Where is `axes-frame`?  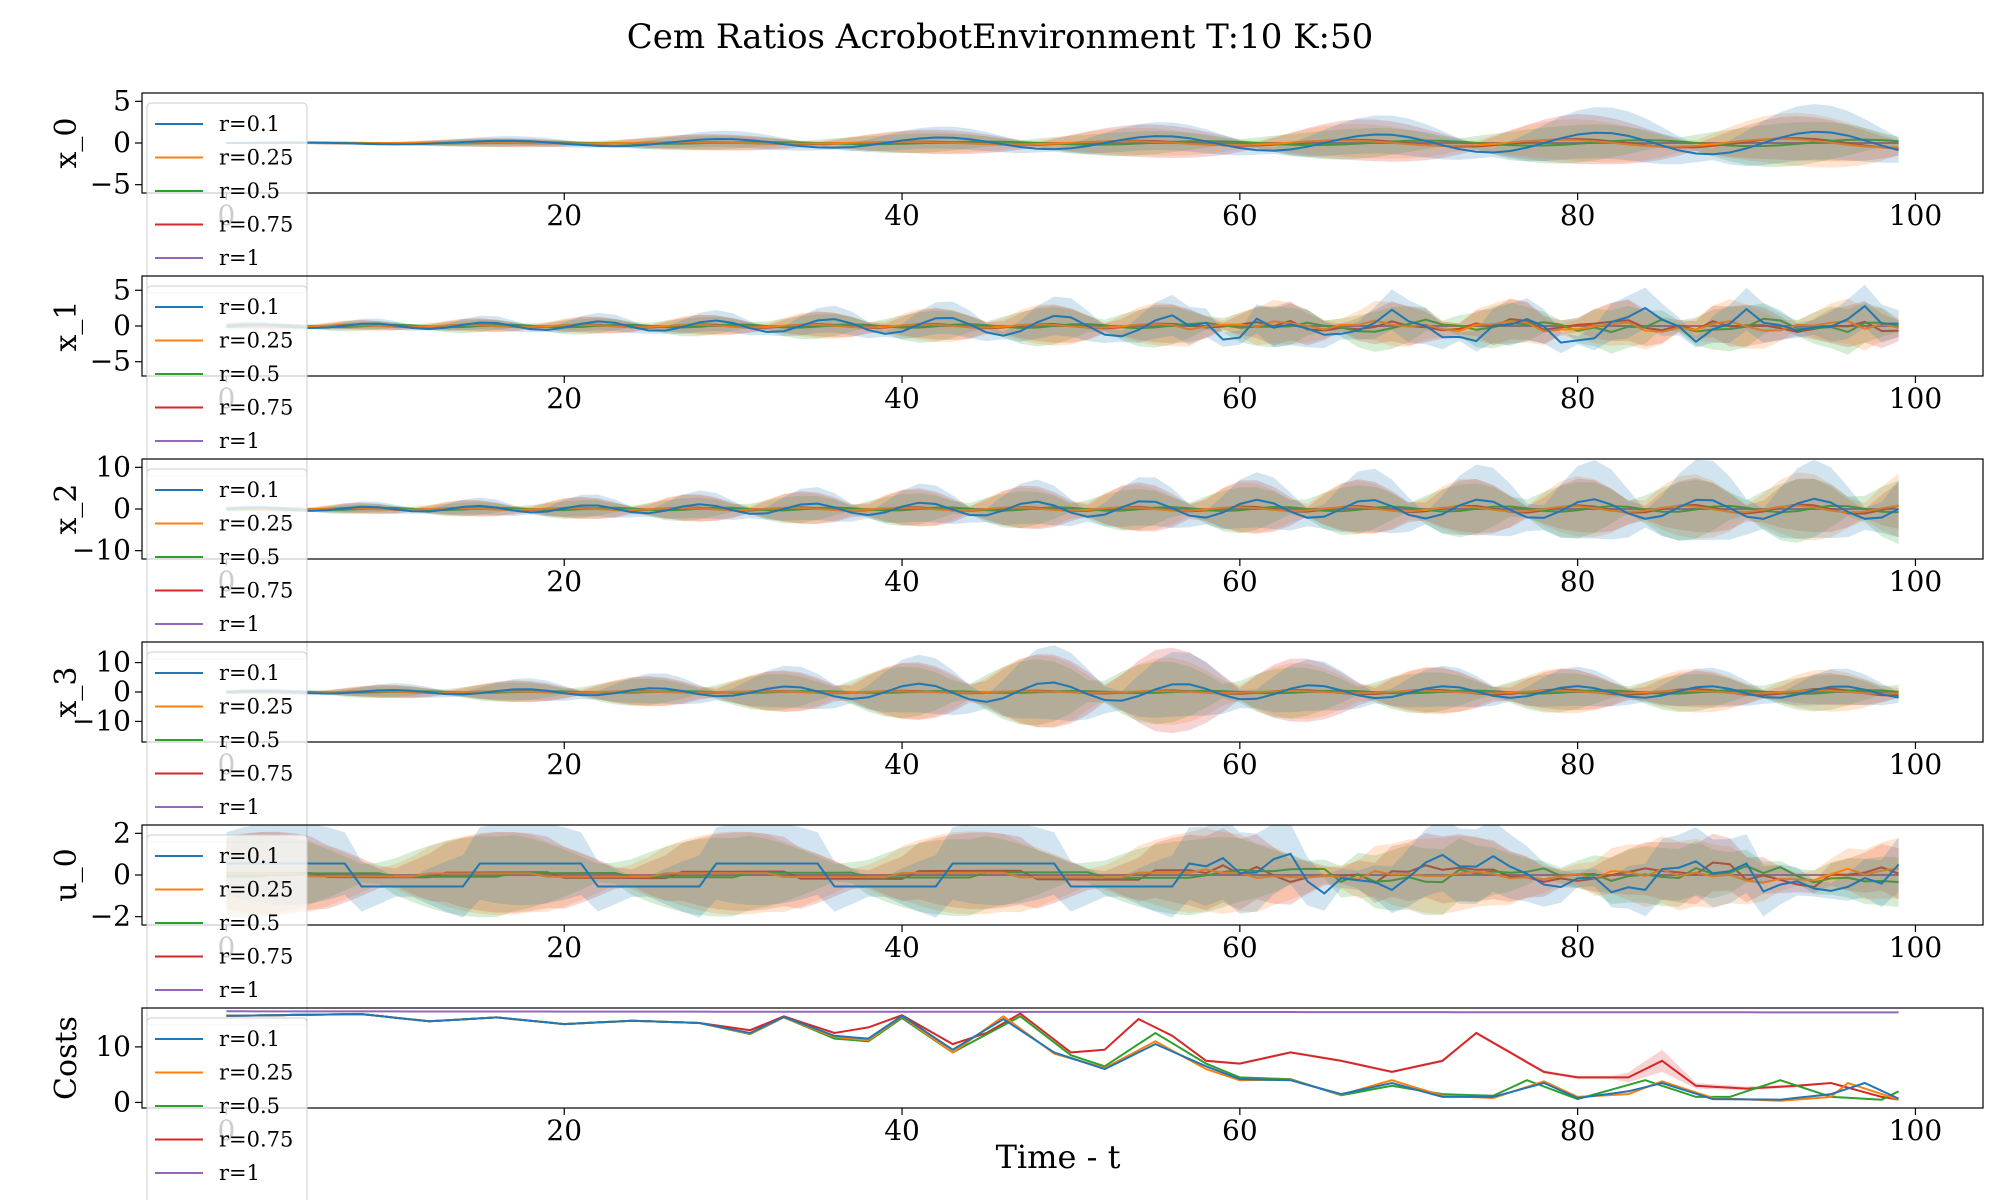 axes-frame is located at coordinates (1062, 1058).